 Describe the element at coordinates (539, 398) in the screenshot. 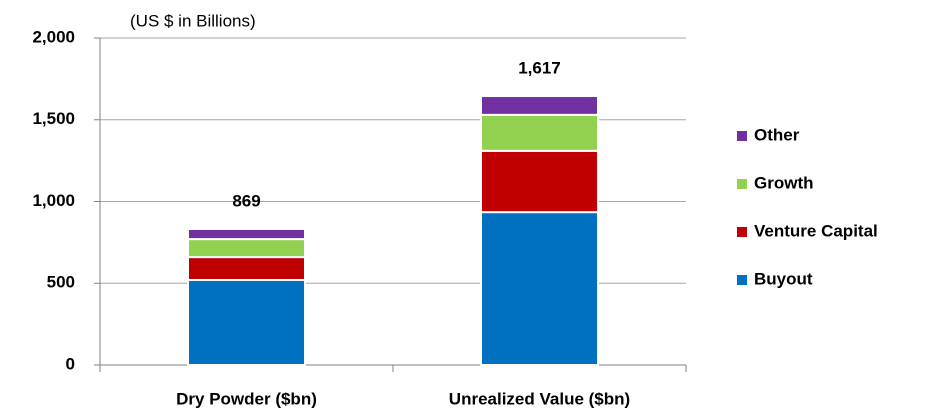

I see `x-tick-label: Unrealized Value ($bn)` at that location.